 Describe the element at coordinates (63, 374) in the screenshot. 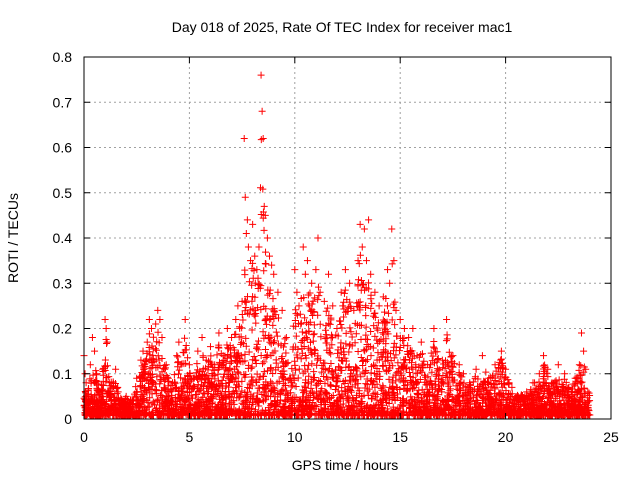

I see `y-tick-label: 0.1` at that location.